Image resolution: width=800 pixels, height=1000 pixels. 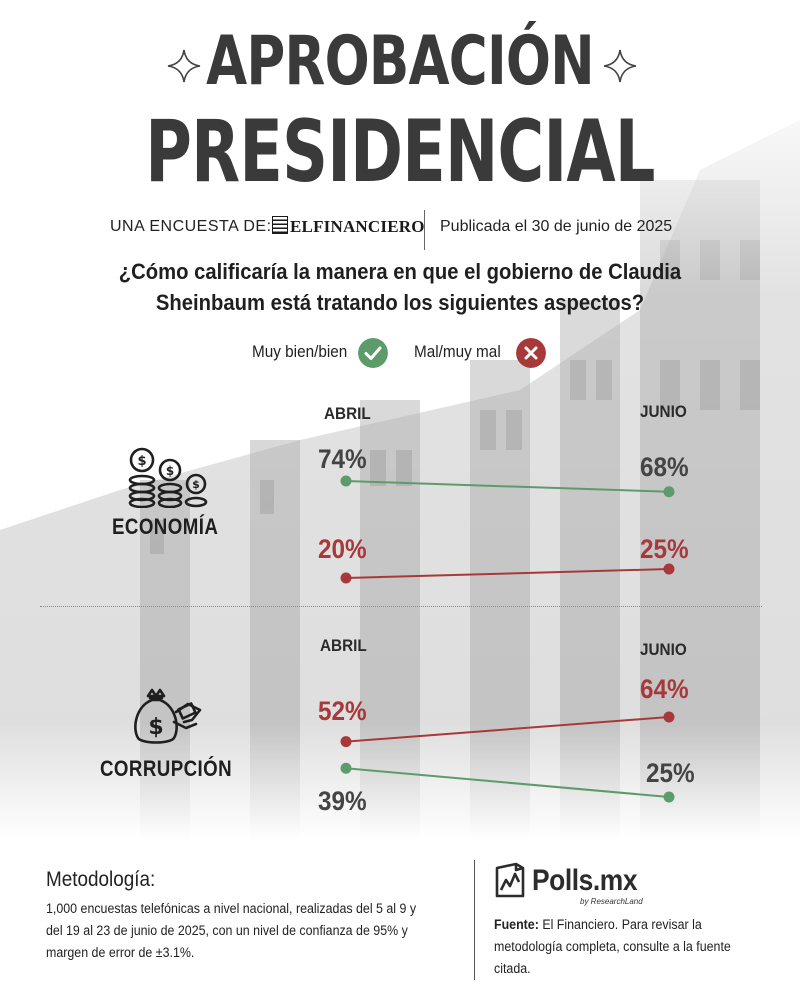 What do you see at coordinates (474, 920) in the screenshot?
I see `footer-divider` at bounding box center [474, 920].